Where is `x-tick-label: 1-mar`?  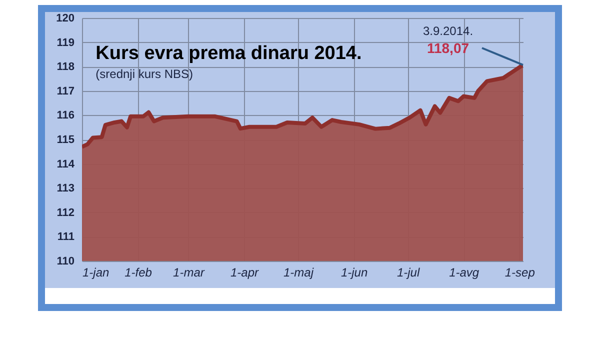
x-tick-label: 1-mar is located at coordinates (189, 273).